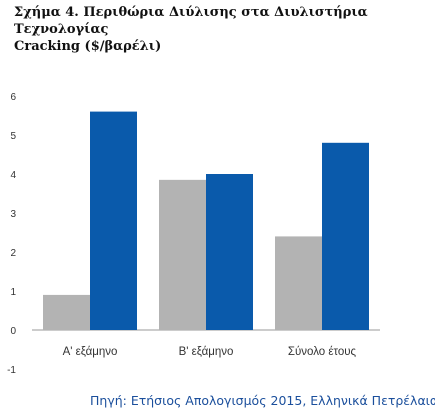 This screenshot has width=435, height=417. Describe the element at coordinates (13, 136) in the screenshot. I see `y-tick-label: 5` at that location.